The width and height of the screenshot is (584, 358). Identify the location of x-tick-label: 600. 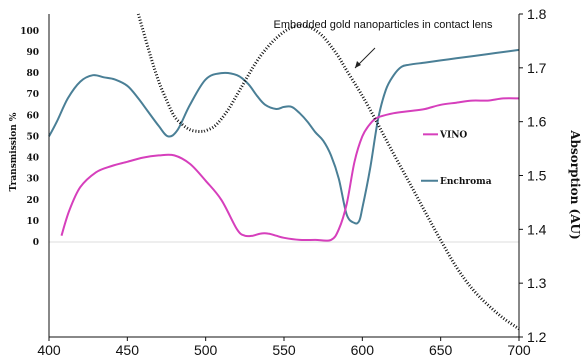
(363, 350).